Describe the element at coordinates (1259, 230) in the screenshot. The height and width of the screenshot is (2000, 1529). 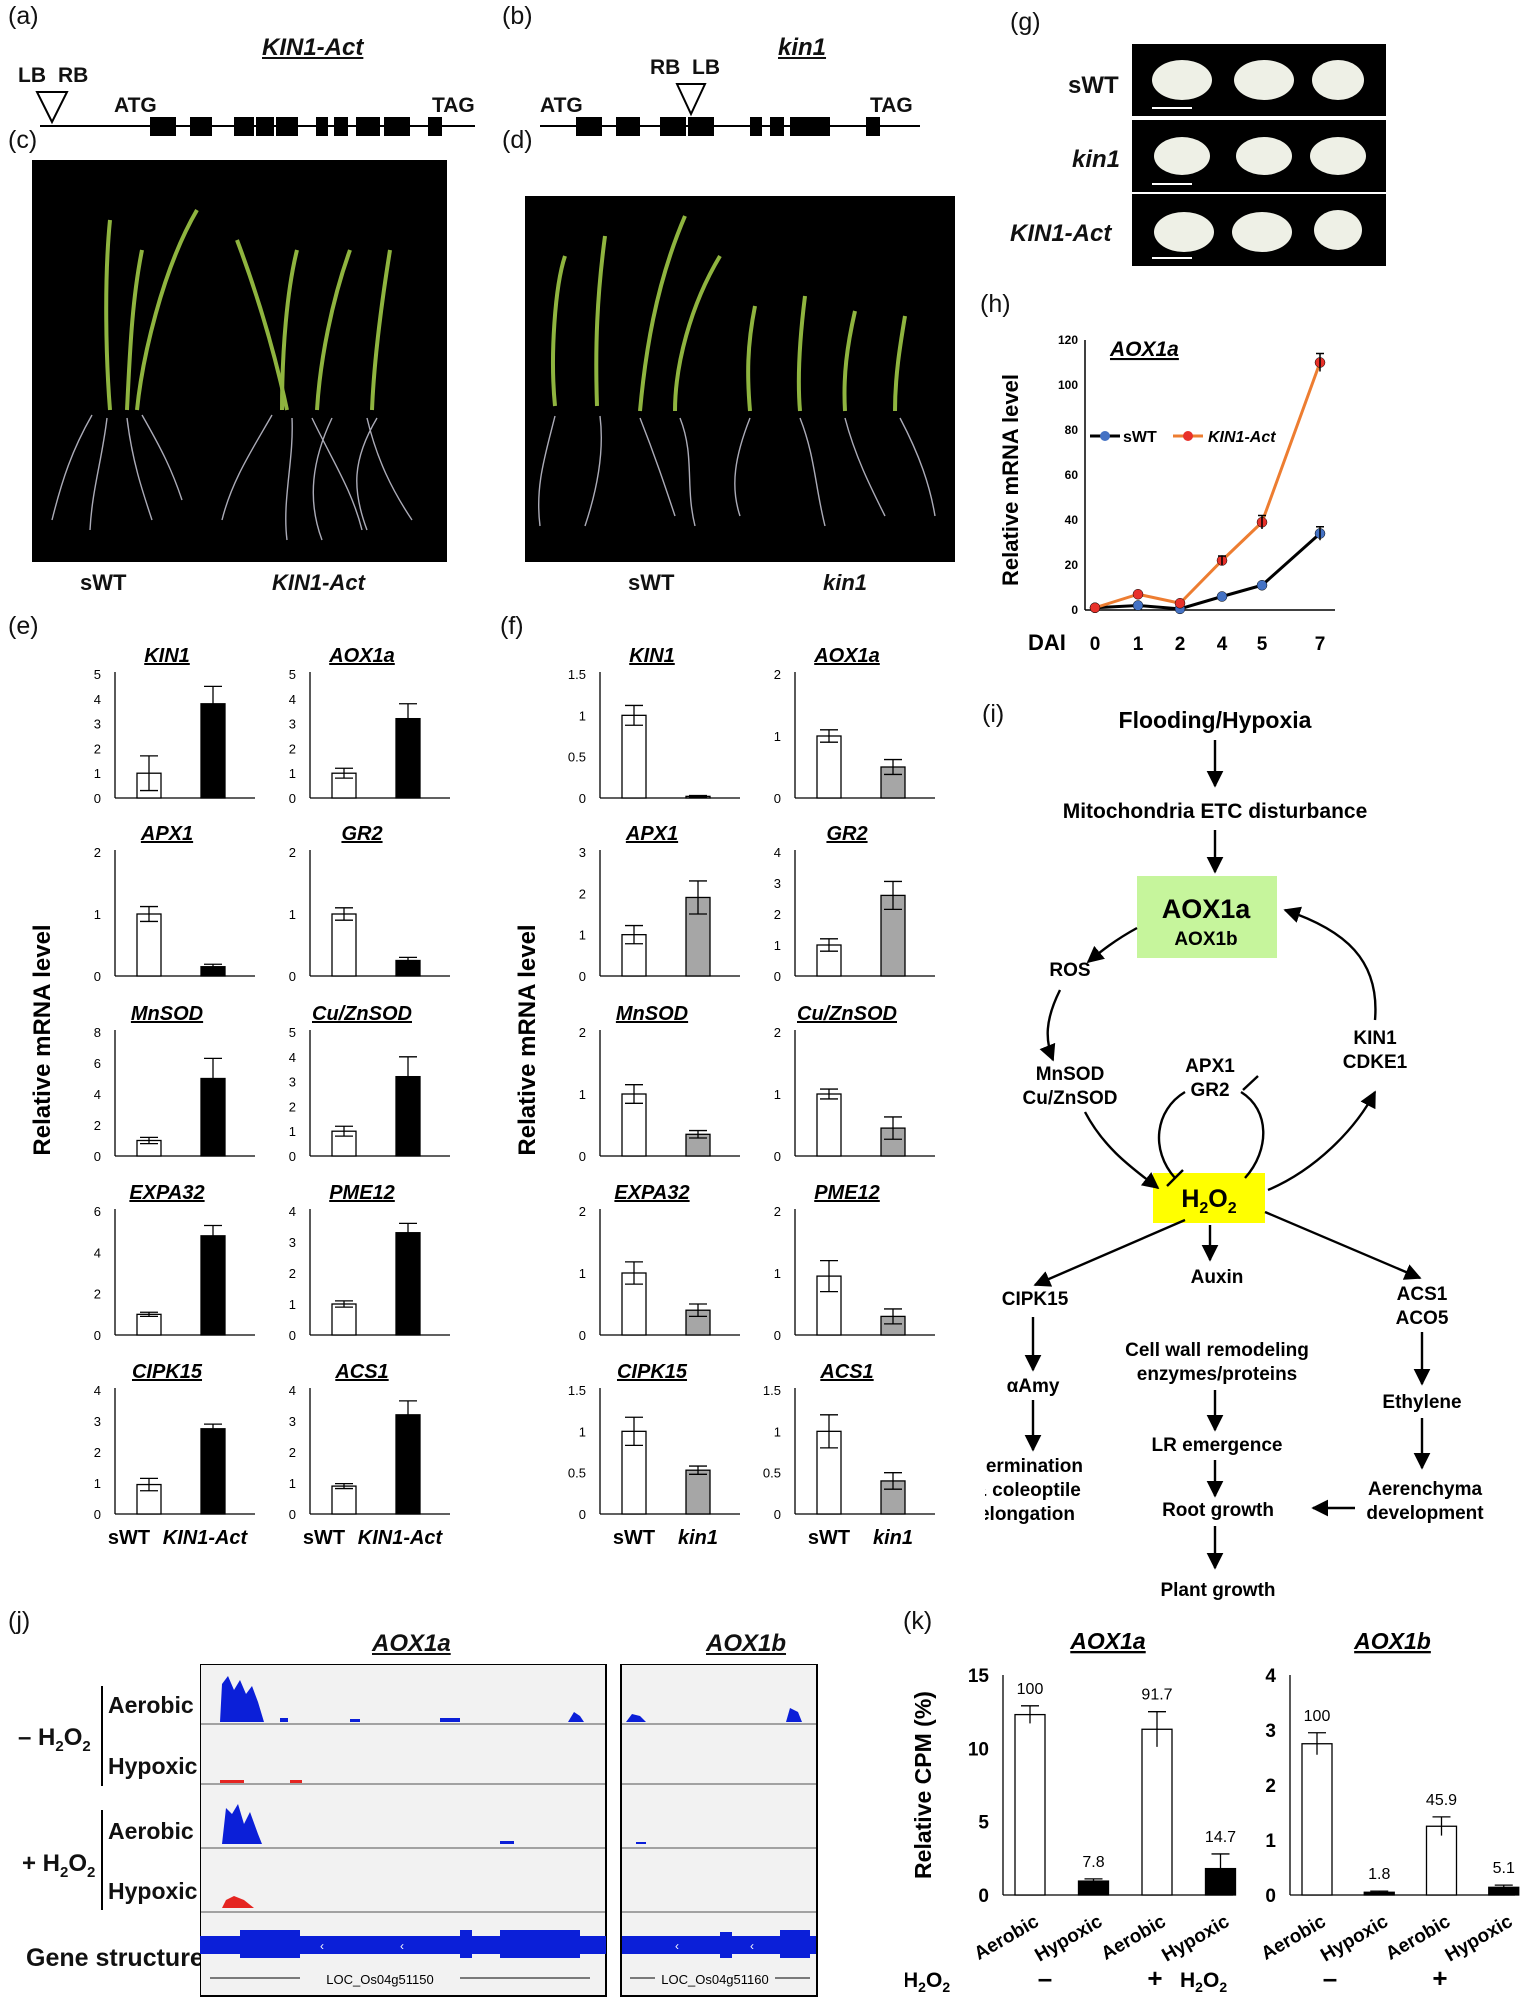
I see `seed-photo-kin1-act` at that location.